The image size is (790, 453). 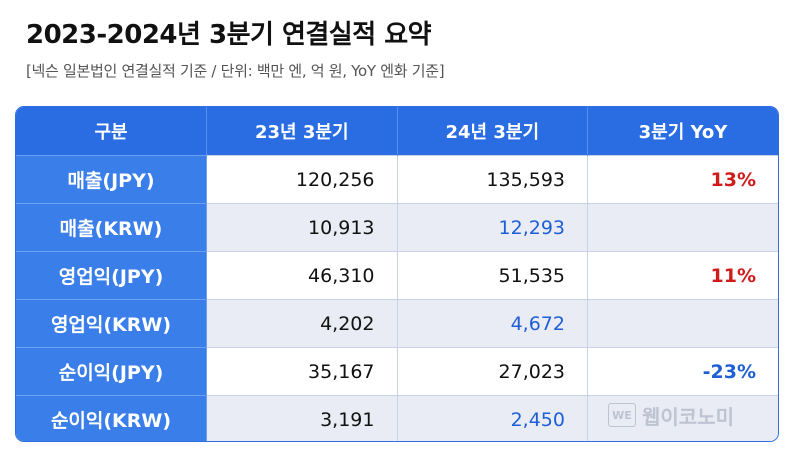 What do you see at coordinates (229, 35) in the screenshot?
I see `page-title: 2023-2024년 3분기 연결실적 요약` at bounding box center [229, 35].